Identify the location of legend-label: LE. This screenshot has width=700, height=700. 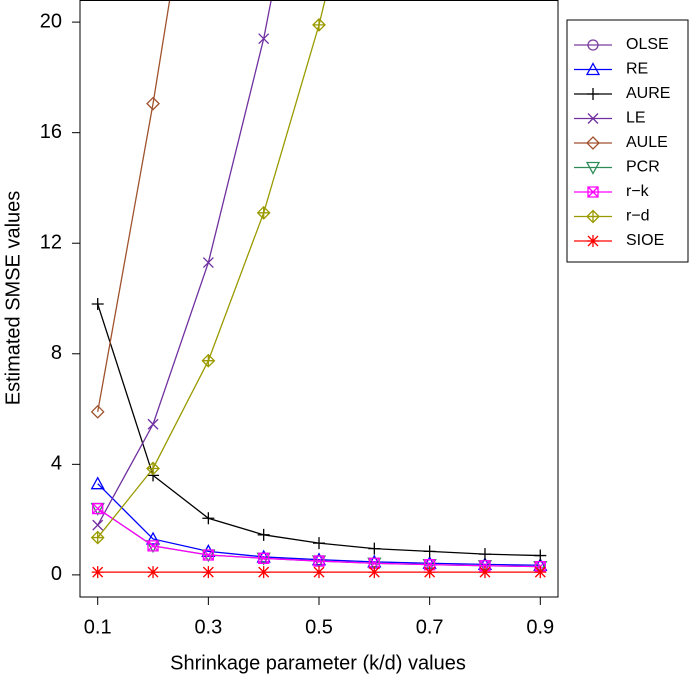
(636, 118).